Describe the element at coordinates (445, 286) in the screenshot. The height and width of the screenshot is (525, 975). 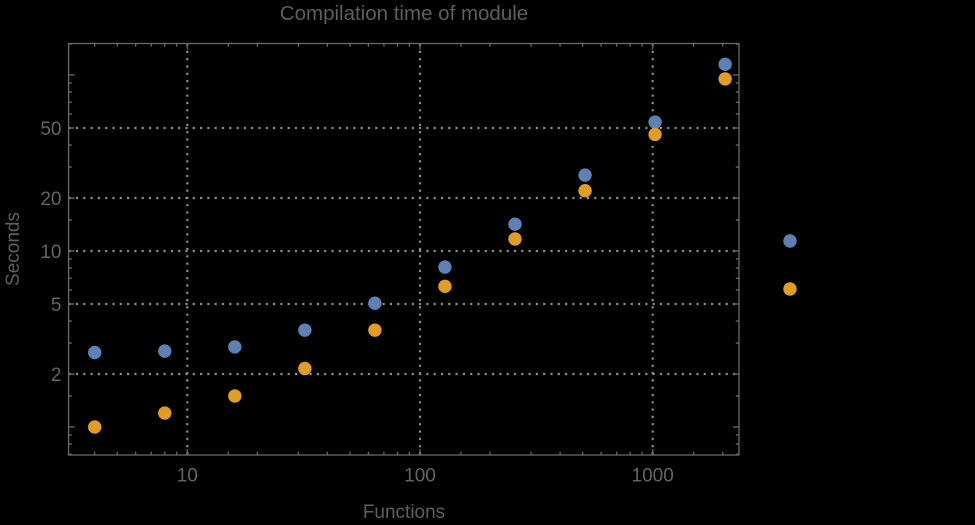
I see `data-point-series-orange-x128` at that location.